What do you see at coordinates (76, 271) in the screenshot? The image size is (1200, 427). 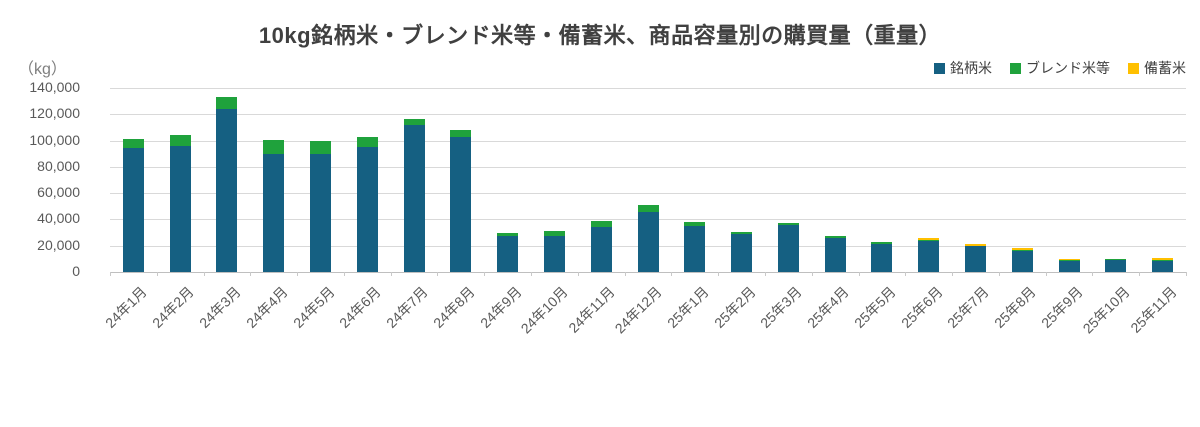 I see `y-tick-label: 0` at bounding box center [76, 271].